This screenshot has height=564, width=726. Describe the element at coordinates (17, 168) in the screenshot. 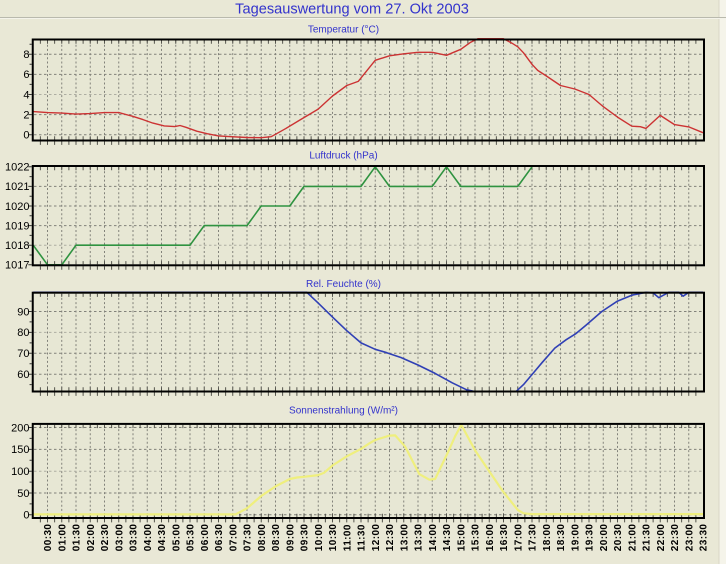

I see `svg-text: 1022` at that location.